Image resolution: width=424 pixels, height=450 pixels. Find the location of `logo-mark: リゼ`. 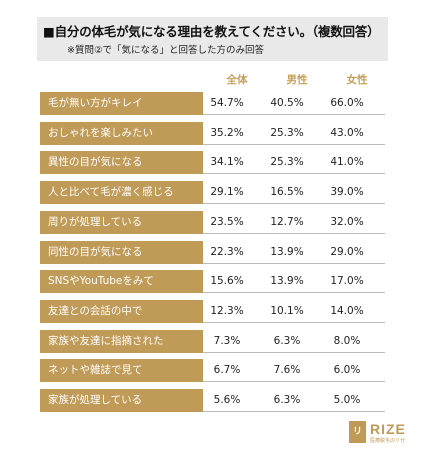

logo-mark: リゼ is located at coordinates (357, 435).